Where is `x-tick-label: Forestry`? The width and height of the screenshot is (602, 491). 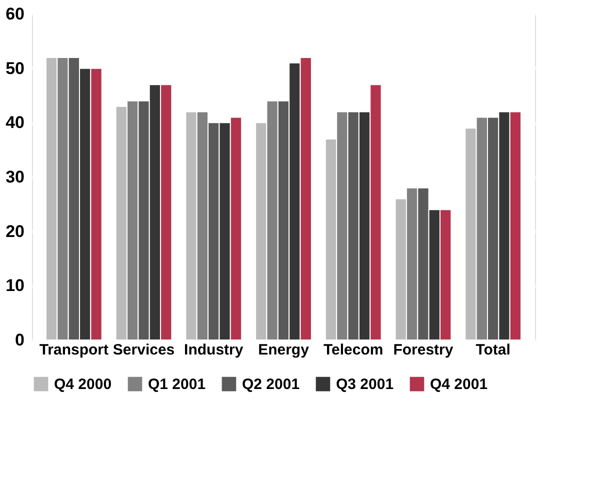
x-tick-label: Forestry is located at coordinates (423, 350).